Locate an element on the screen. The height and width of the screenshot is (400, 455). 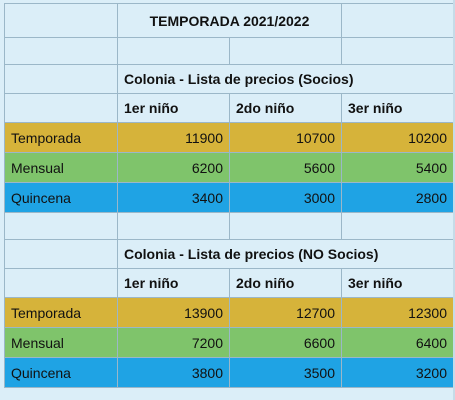
price-cell: 3800 is located at coordinates (173, 372).